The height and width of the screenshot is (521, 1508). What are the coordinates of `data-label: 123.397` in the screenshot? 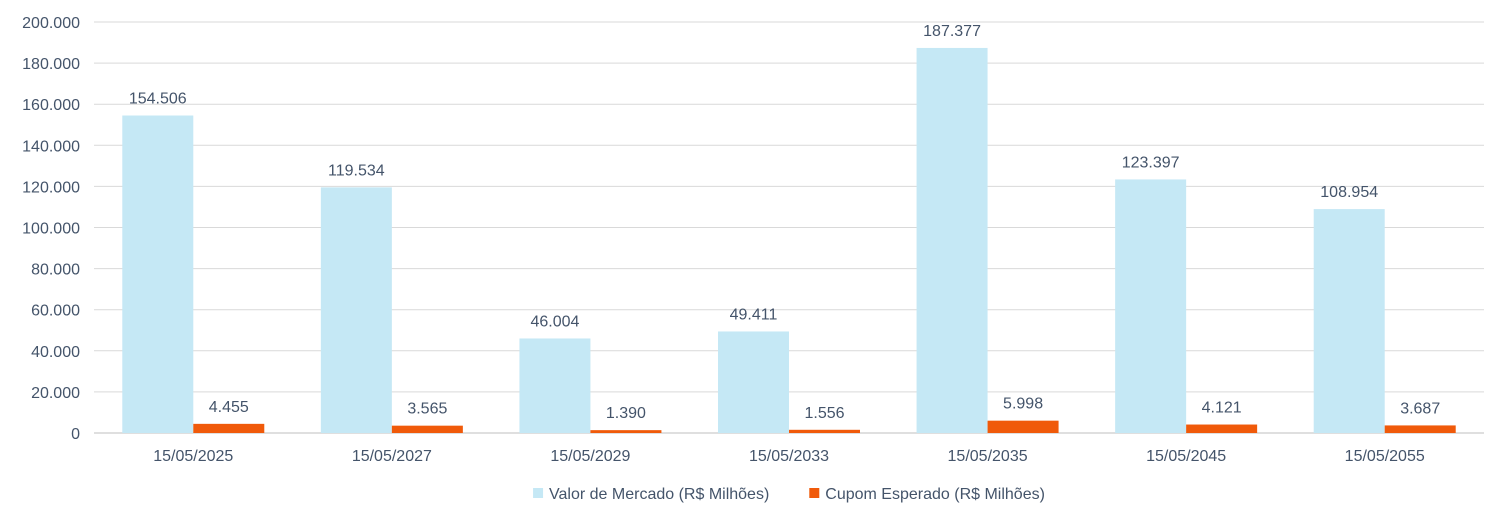 It's located at (1151, 162).